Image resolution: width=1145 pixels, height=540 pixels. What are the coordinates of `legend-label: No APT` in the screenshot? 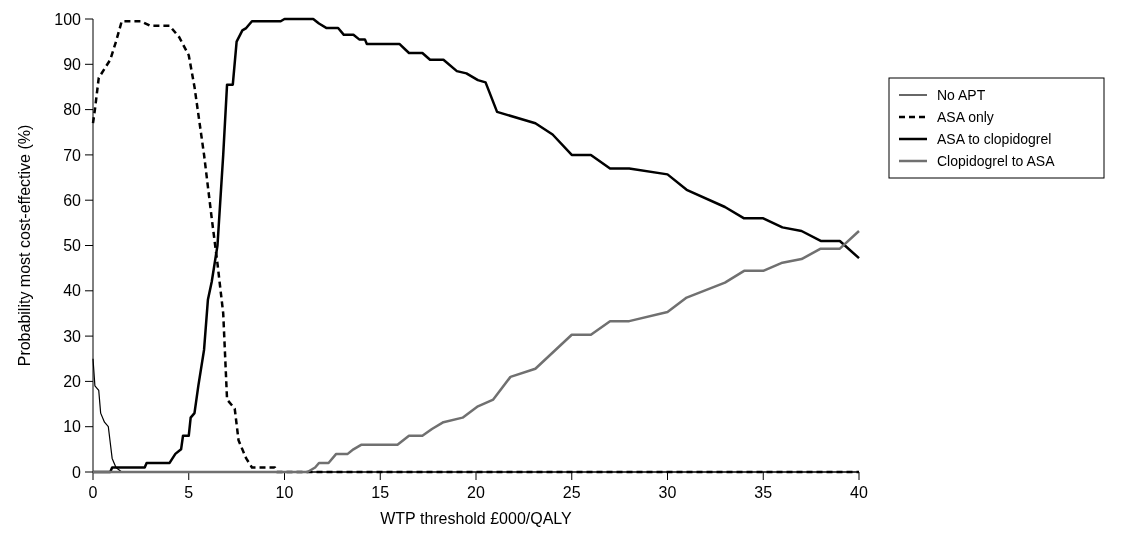 It's located at (961, 94).